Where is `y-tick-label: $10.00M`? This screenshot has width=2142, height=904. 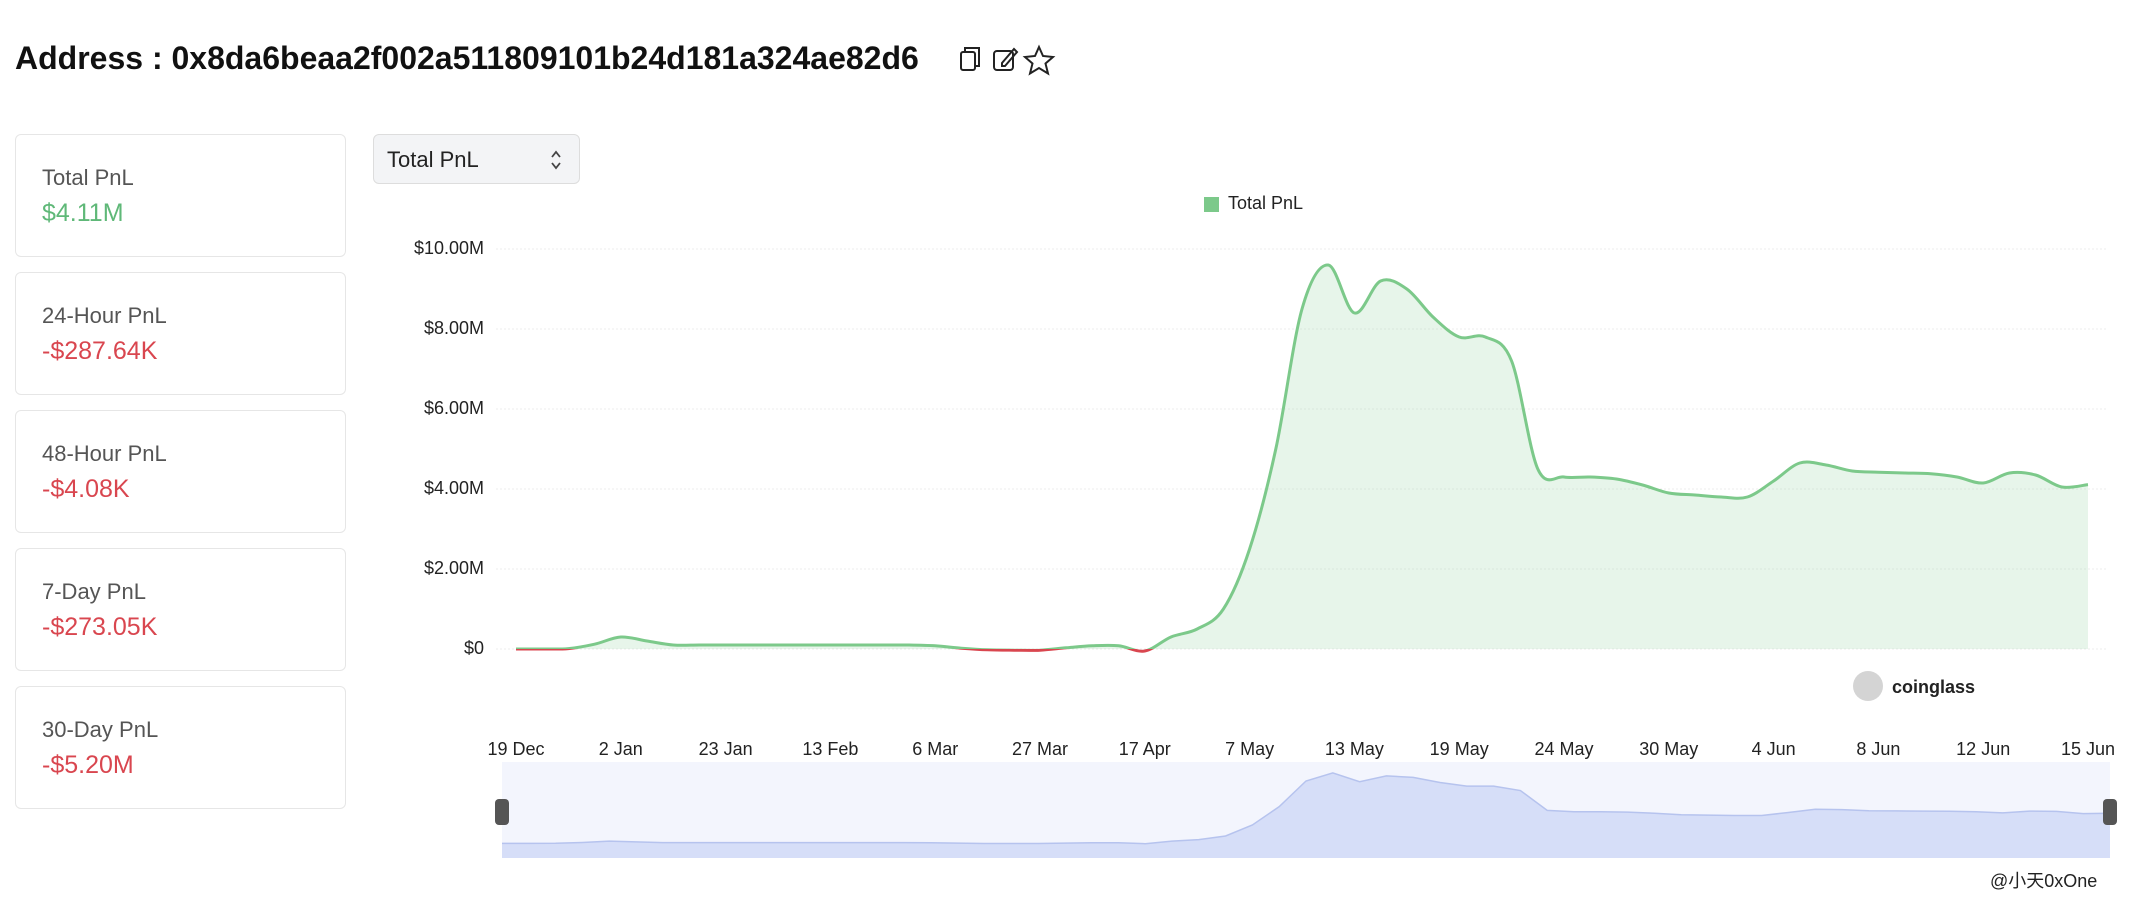
y-tick-label: $10.00M is located at coordinates (449, 248).